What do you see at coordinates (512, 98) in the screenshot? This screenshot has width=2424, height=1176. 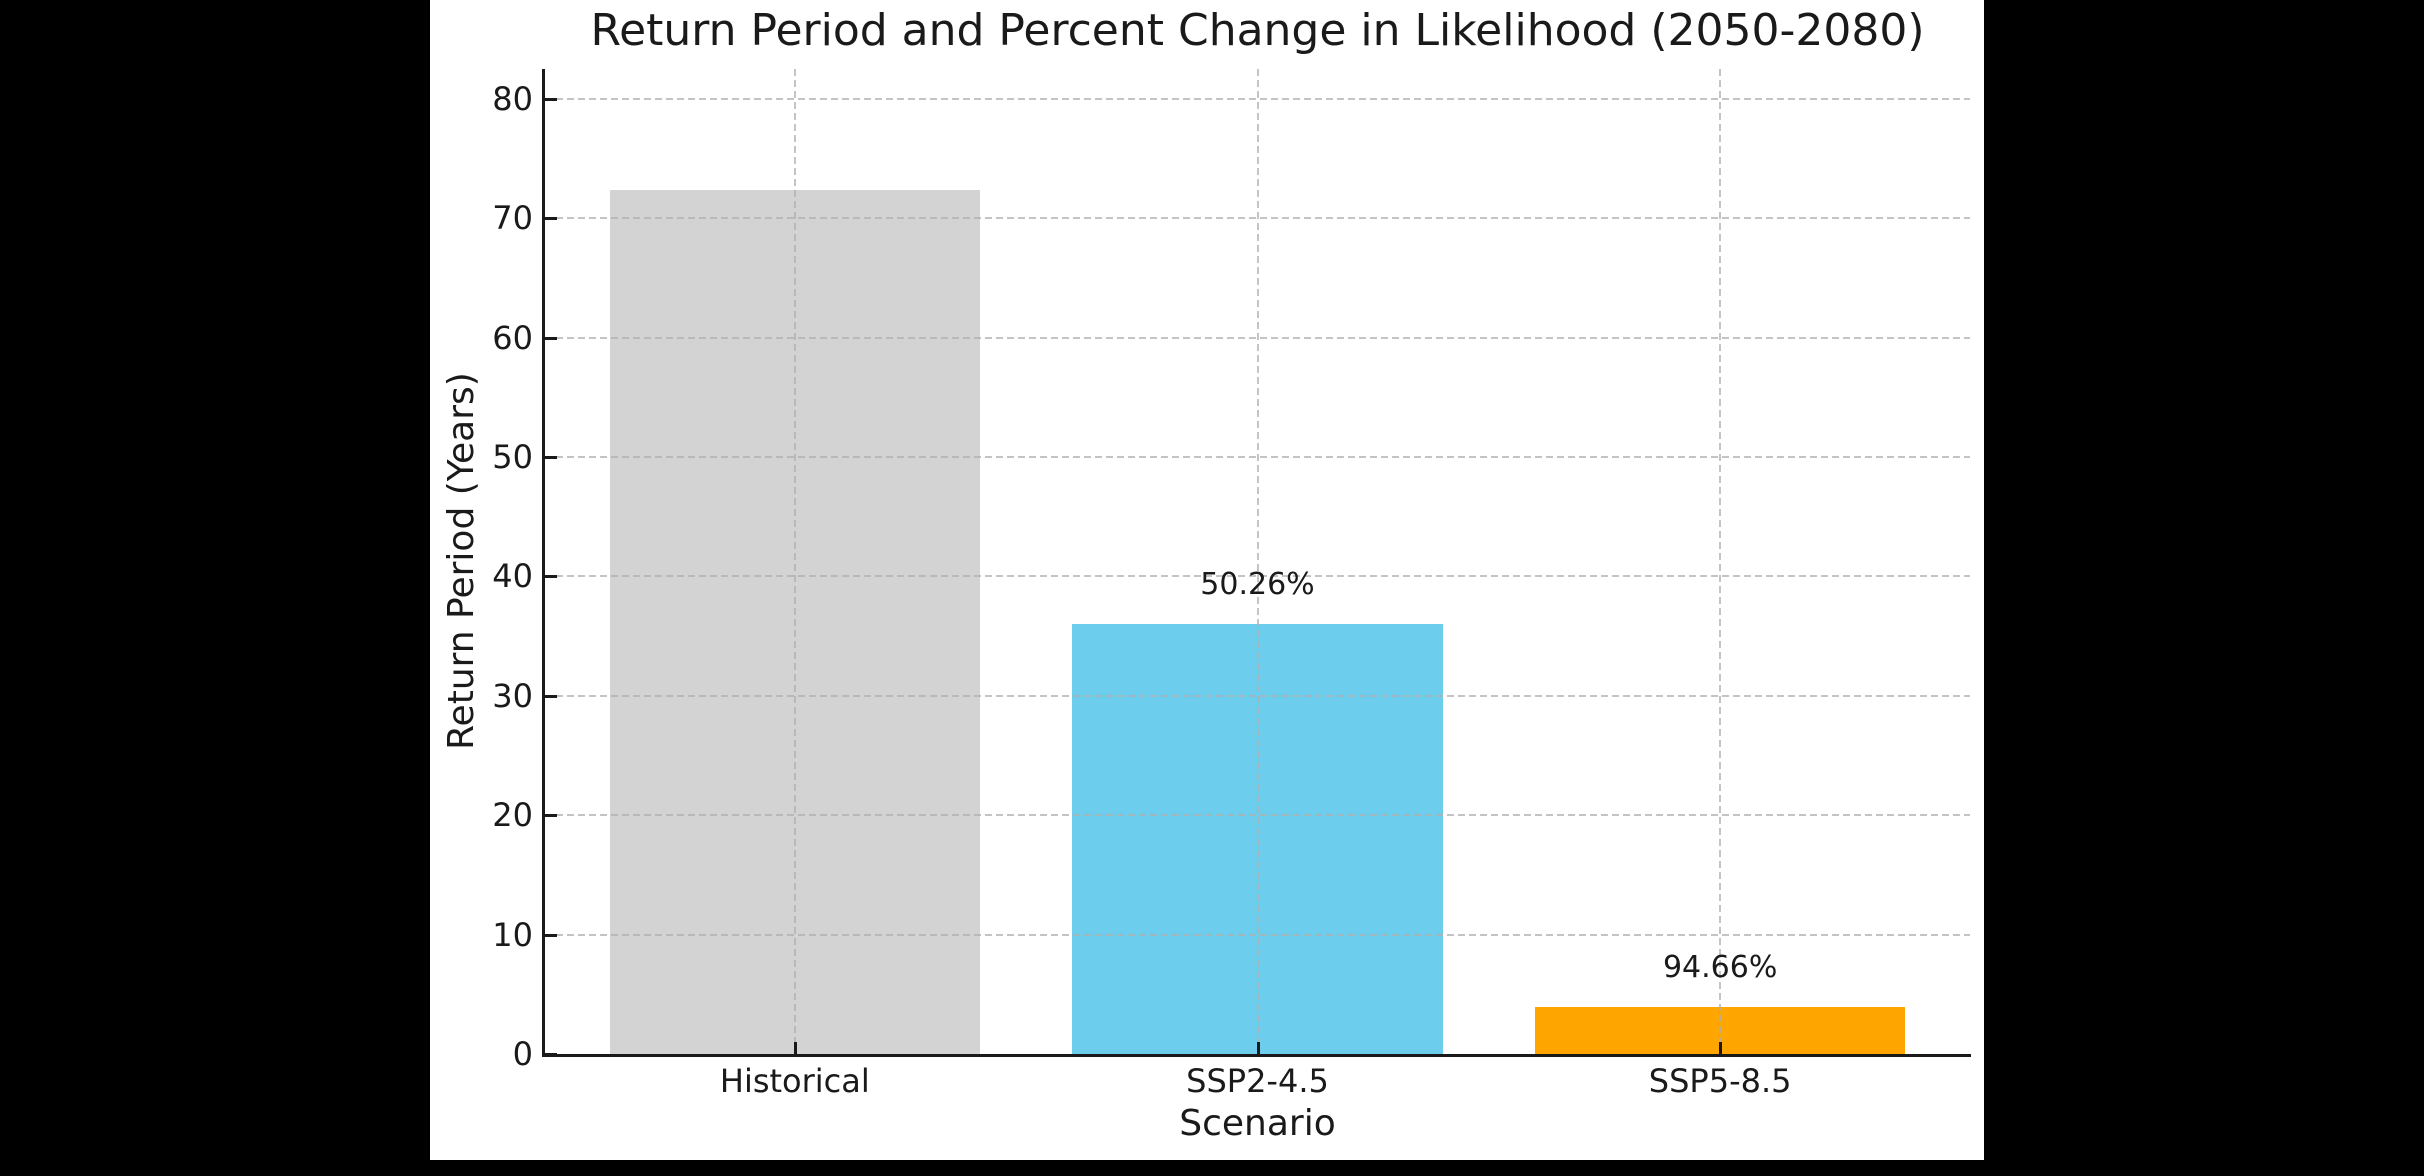 I see `y-tick-label-80: 80` at bounding box center [512, 98].